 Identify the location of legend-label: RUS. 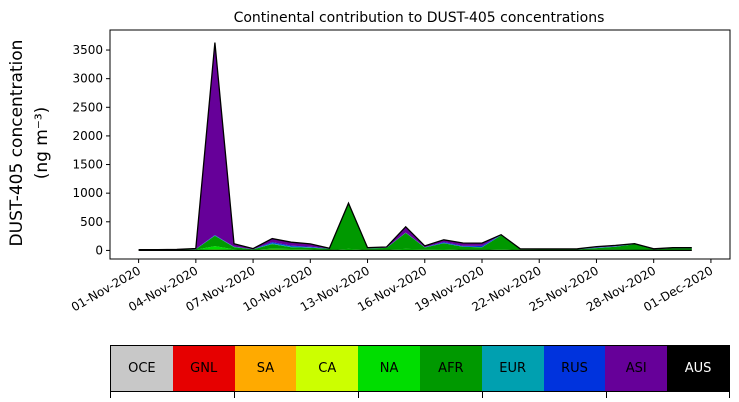
(574, 368).